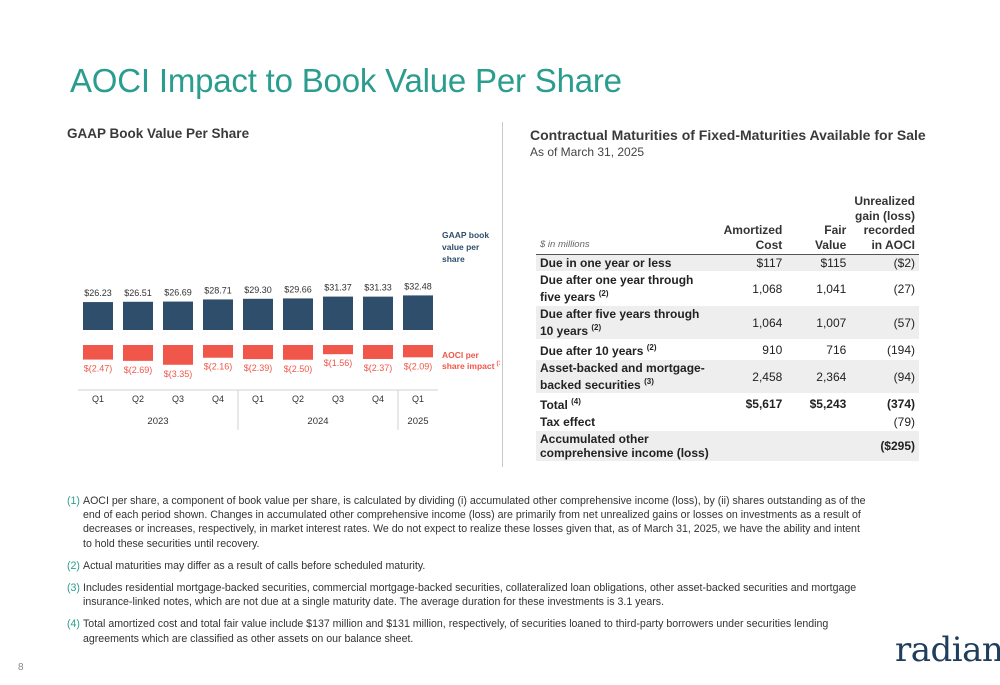 The image size is (1000, 685). Describe the element at coordinates (298, 369) in the screenshot. I see `aoci-label: $(2.50)` at that location.